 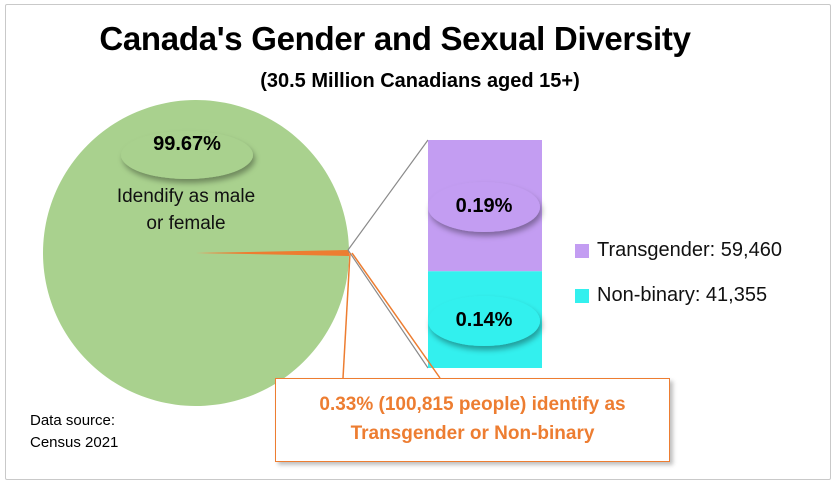 I want to click on data-source: Data source: Census 2021, so click(x=74, y=432).